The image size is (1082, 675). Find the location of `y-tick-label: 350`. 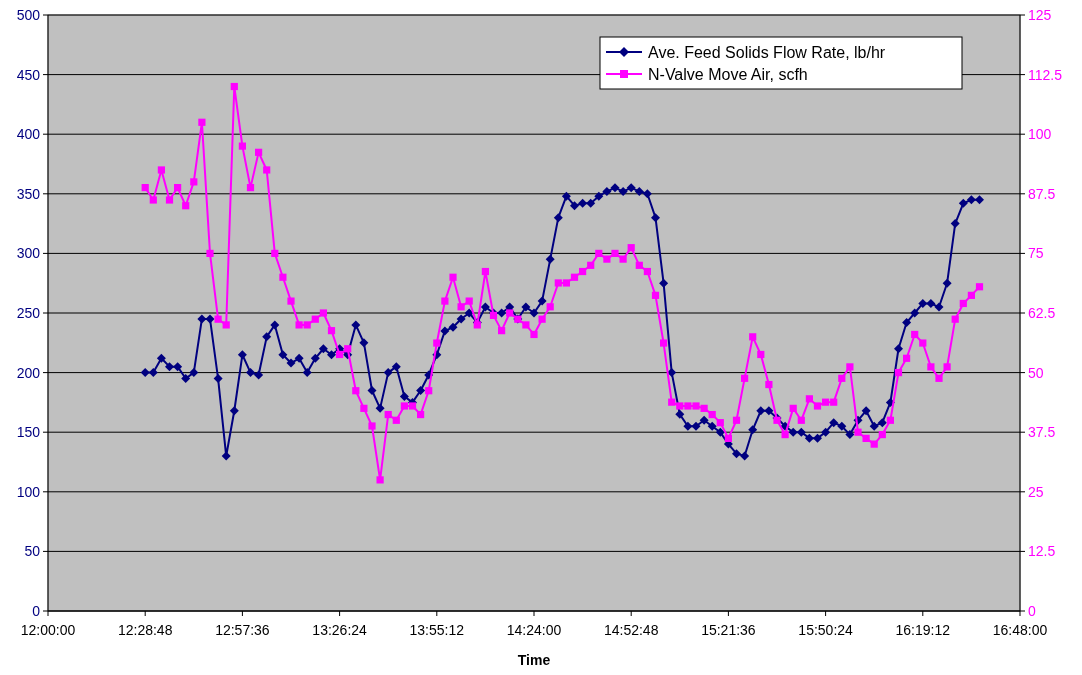

y-tick-label: 350 is located at coordinates (28, 193).